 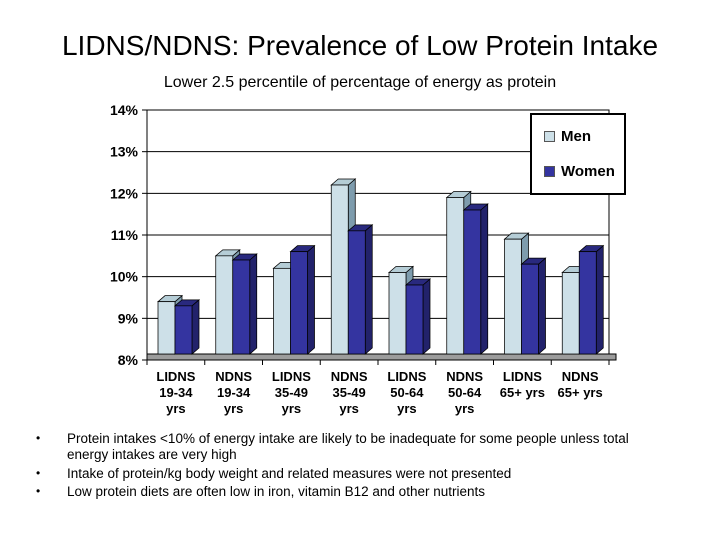 What do you see at coordinates (124, 110) in the screenshot?
I see `svg-text: 14%` at bounding box center [124, 110].